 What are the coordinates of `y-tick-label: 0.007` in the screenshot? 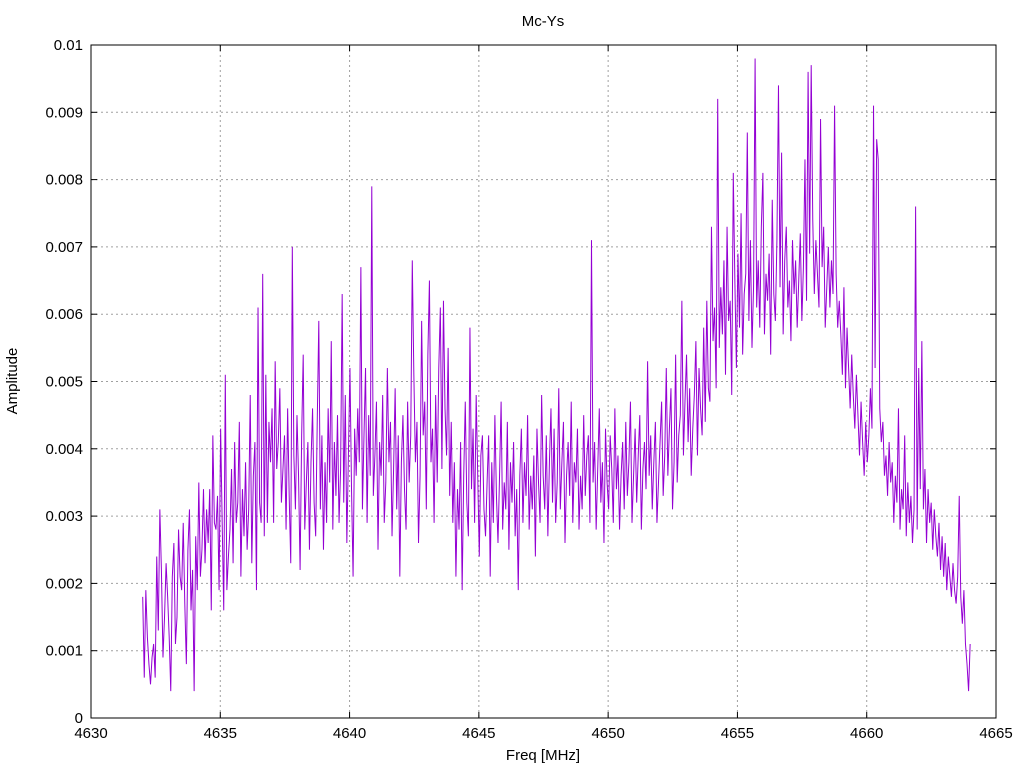 It's located at (64, 247).